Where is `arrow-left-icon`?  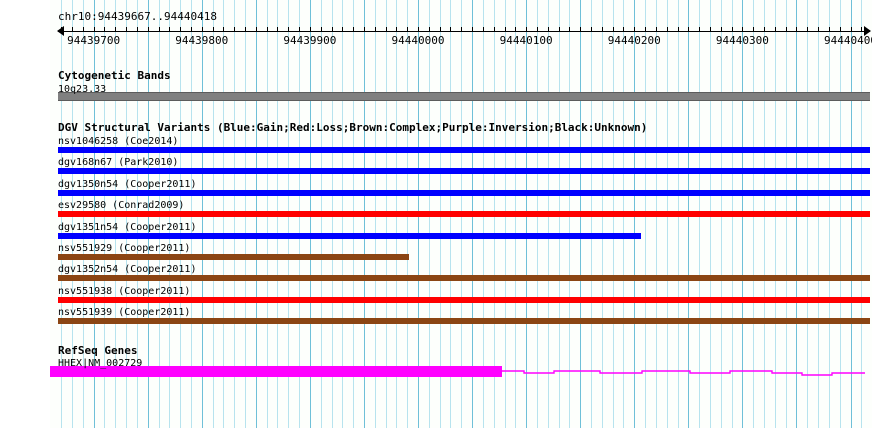 arrow-left-icon is located at coordinates (60, 31).